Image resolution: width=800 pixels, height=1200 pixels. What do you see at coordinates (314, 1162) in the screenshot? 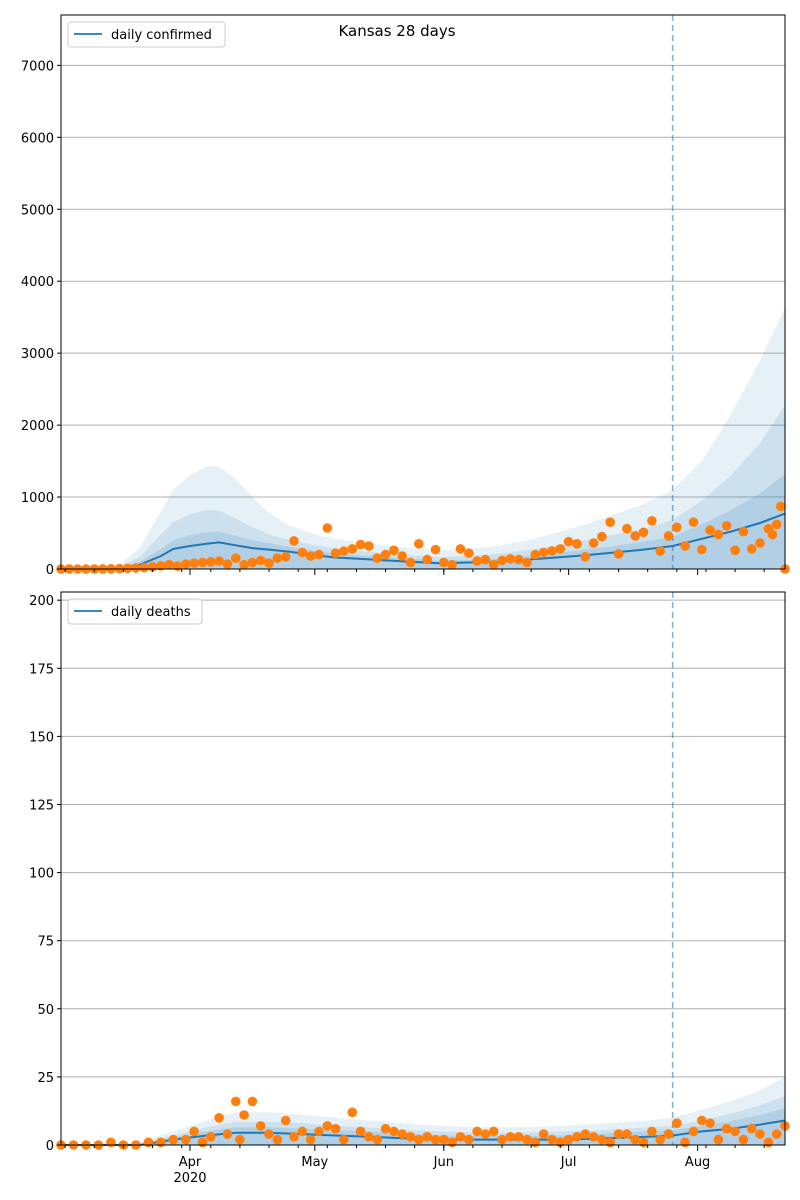
I see `xtick-label-may: May` at bounding box center [314, 1162].